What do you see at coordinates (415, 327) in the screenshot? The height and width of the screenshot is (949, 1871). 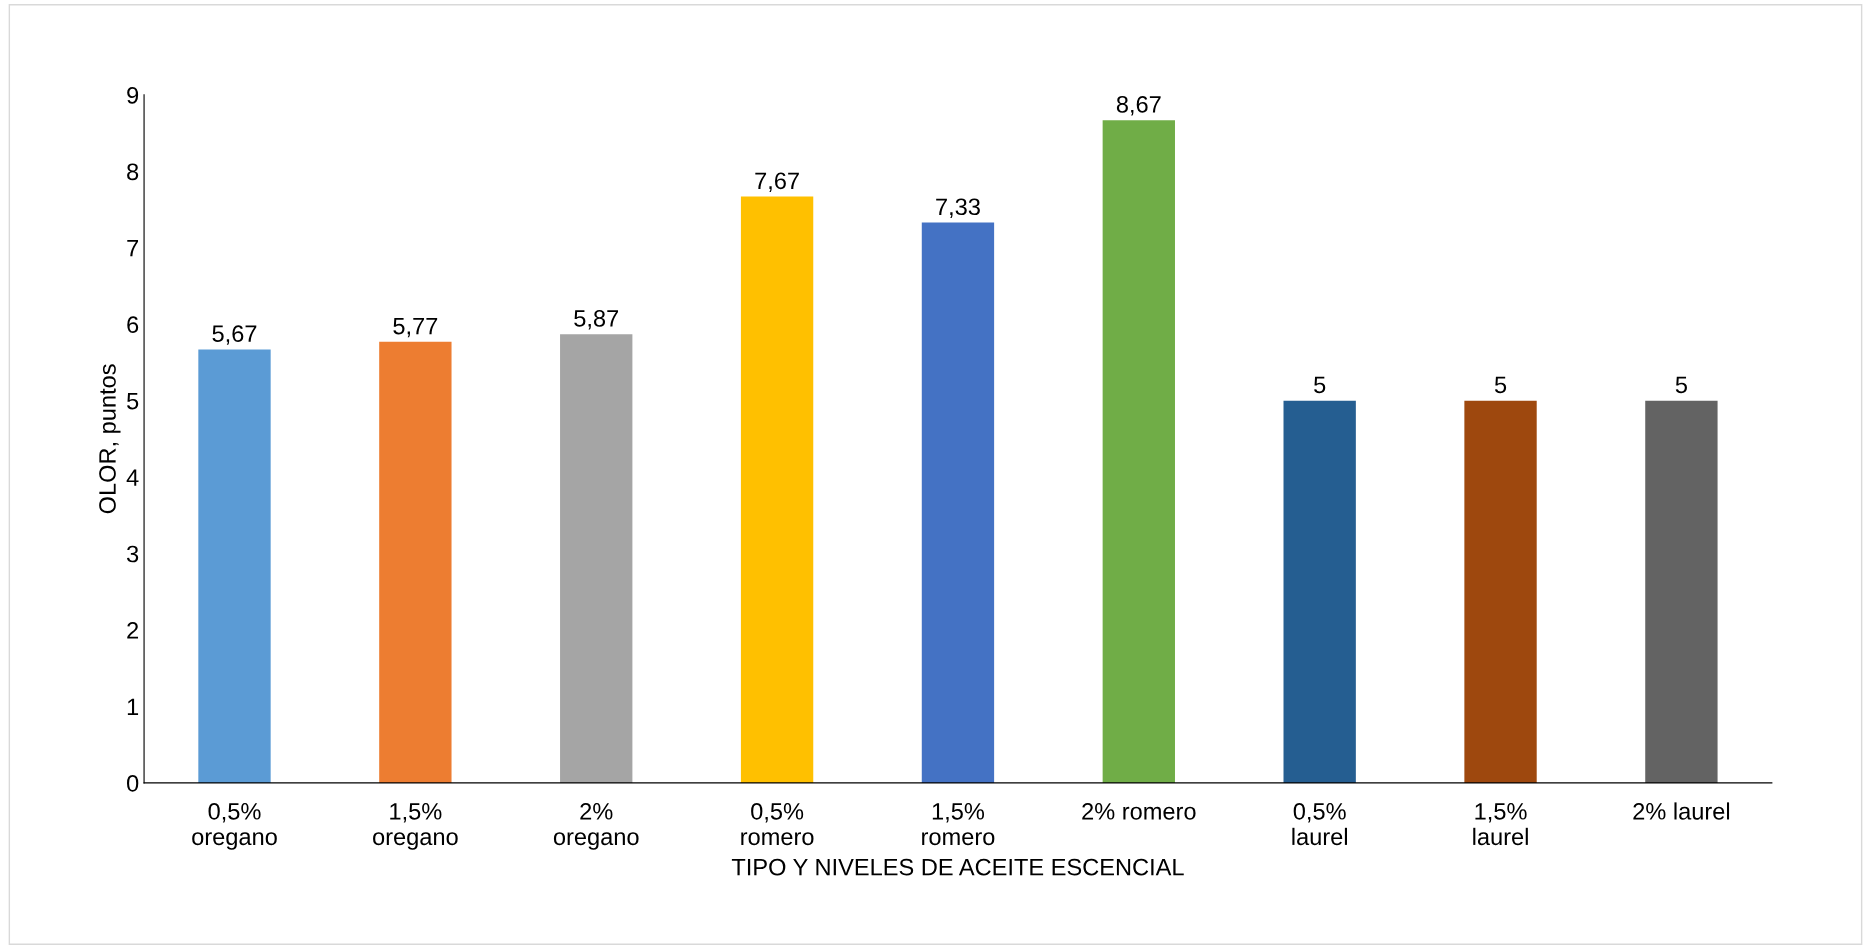 I see `data-label: 5,77` at bounding box center [415, 327].